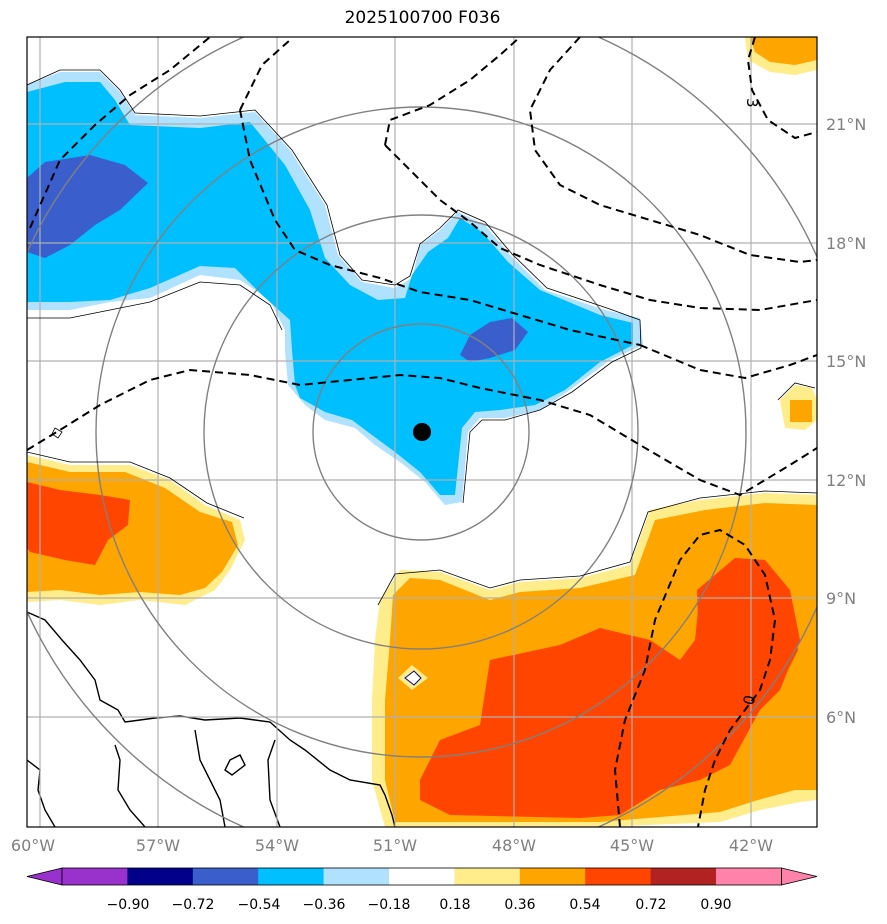 The image size is (887, 924). I want to click on coastline, so click(211, 719).